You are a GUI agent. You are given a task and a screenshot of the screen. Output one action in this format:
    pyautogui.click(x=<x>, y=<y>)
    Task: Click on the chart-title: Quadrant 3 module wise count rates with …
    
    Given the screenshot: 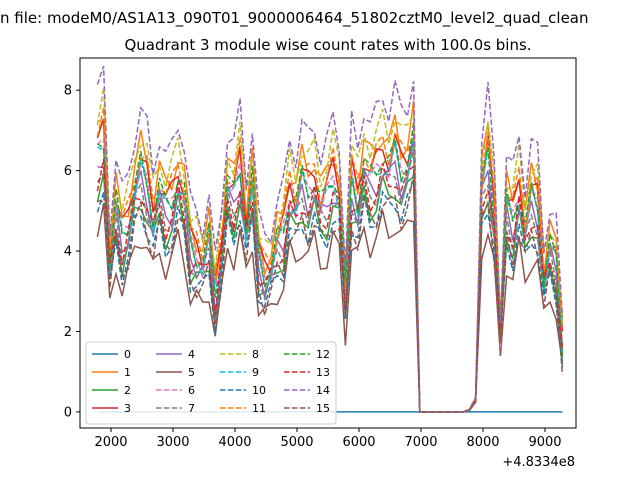 What is the action you would take?
    pyautogui.click(x=327, y=45)
    